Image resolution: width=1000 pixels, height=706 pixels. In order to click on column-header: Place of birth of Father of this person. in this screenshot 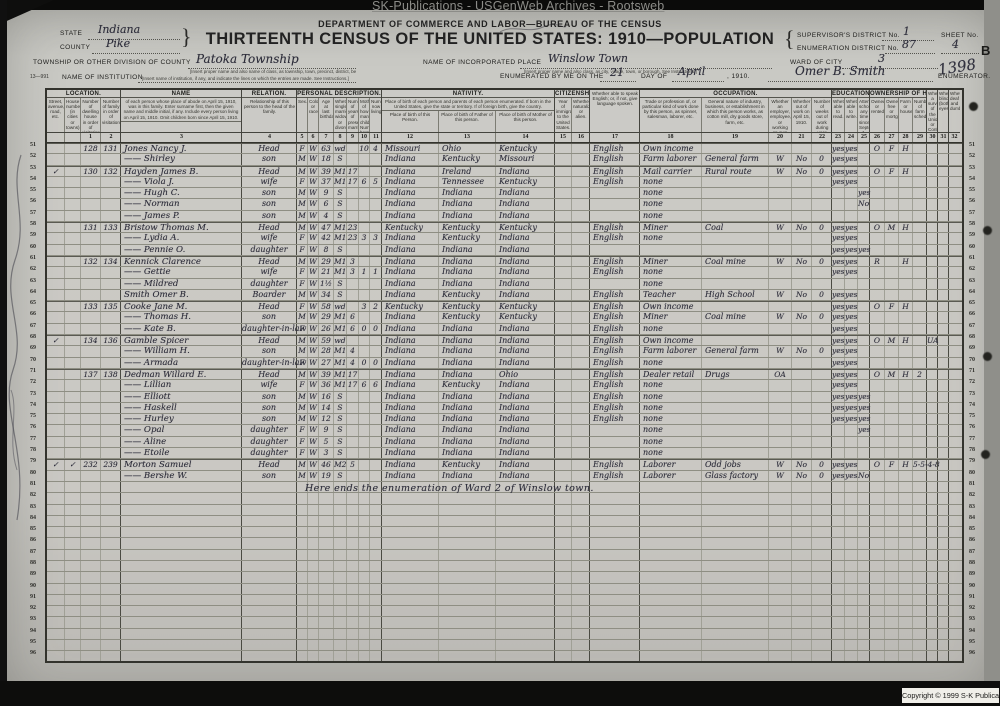, I will do `click(467, 121)`.